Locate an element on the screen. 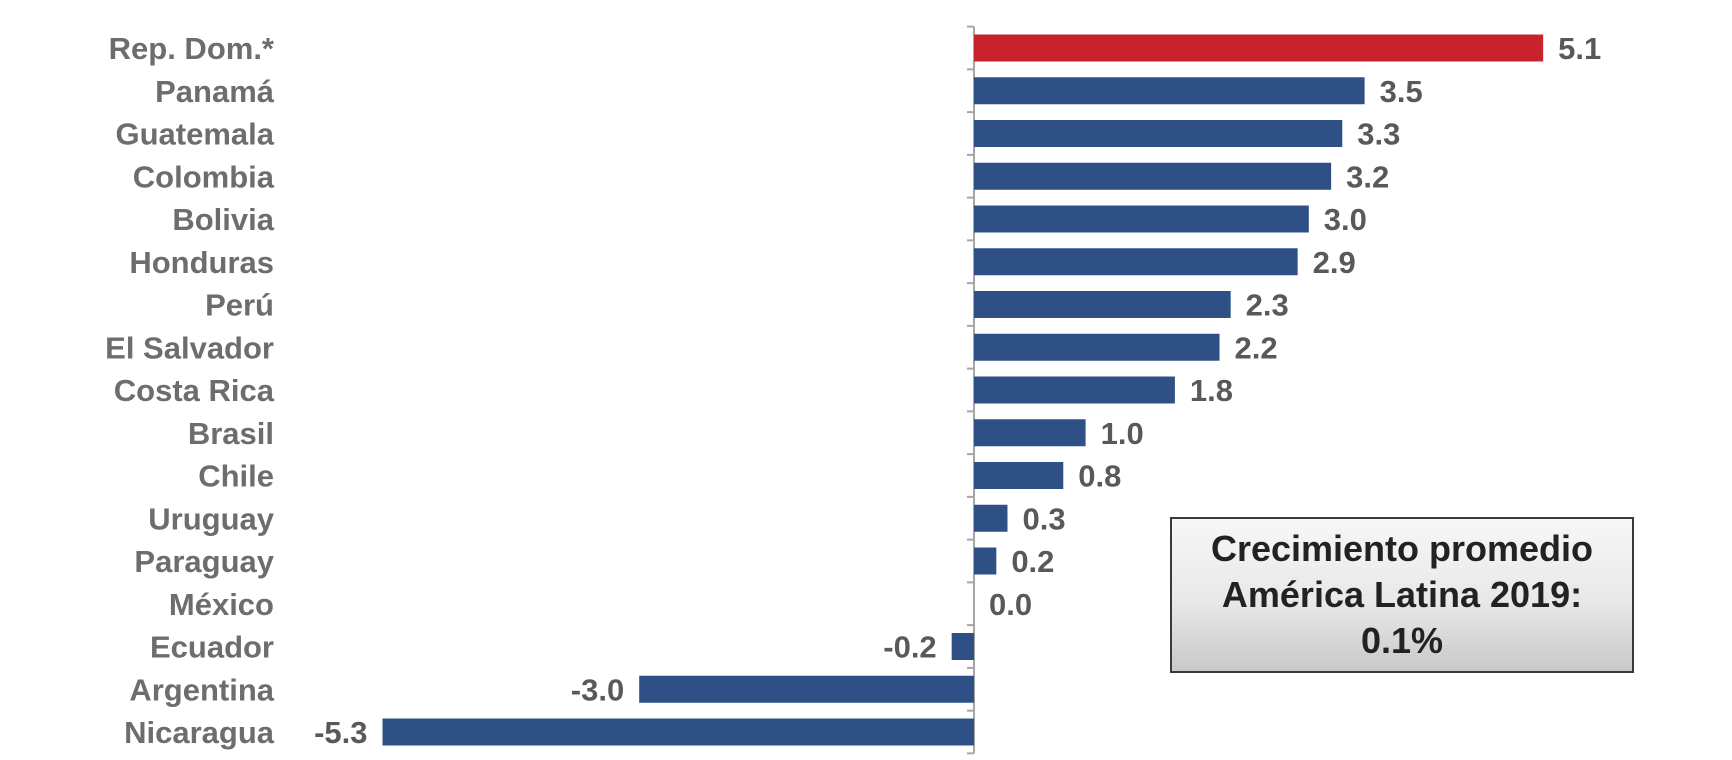 Image resolution: width=1732 pixels, height=760 pixels. category-label-mexico: México is located at coordinates (221, 604).